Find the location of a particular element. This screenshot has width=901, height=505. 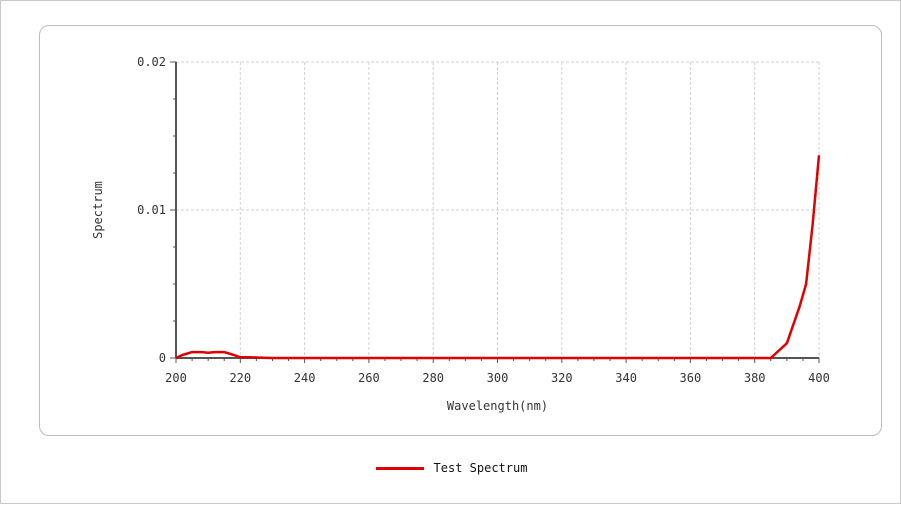

x-tick-label: 400 is located at coordinates (819, 378).